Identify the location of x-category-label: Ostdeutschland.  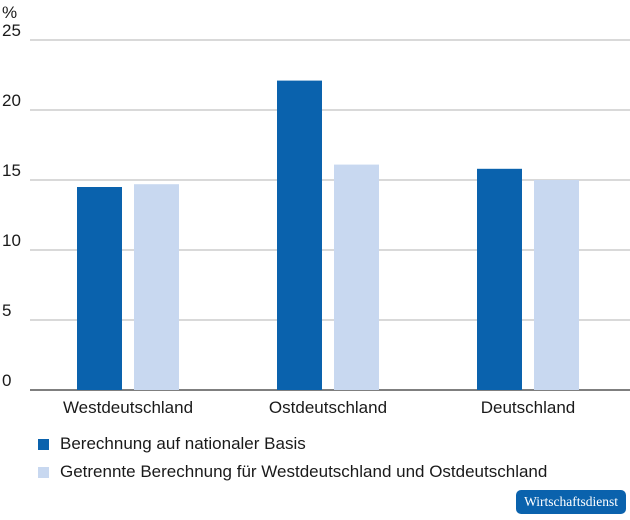
(328, 407).